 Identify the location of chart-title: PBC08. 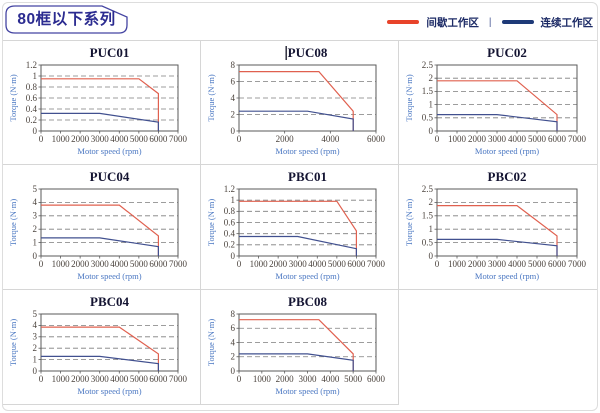
(308, 301).